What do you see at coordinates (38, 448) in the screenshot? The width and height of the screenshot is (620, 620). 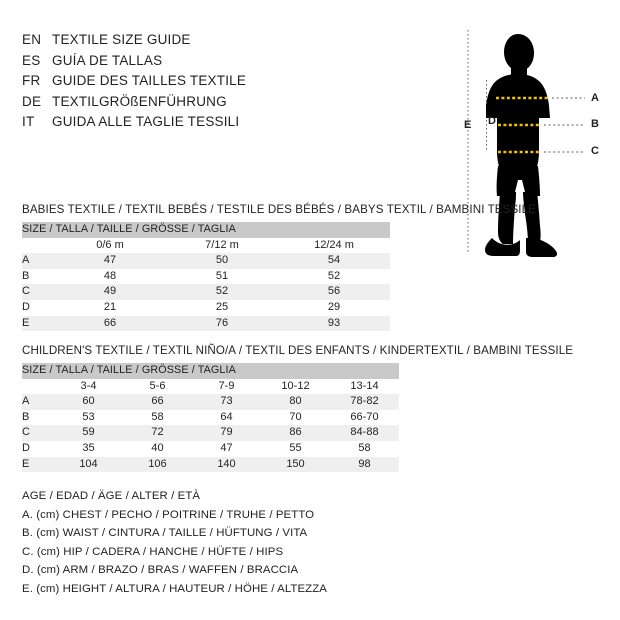 I see `children-row-key-d: D` at bounding box center [38, 448].